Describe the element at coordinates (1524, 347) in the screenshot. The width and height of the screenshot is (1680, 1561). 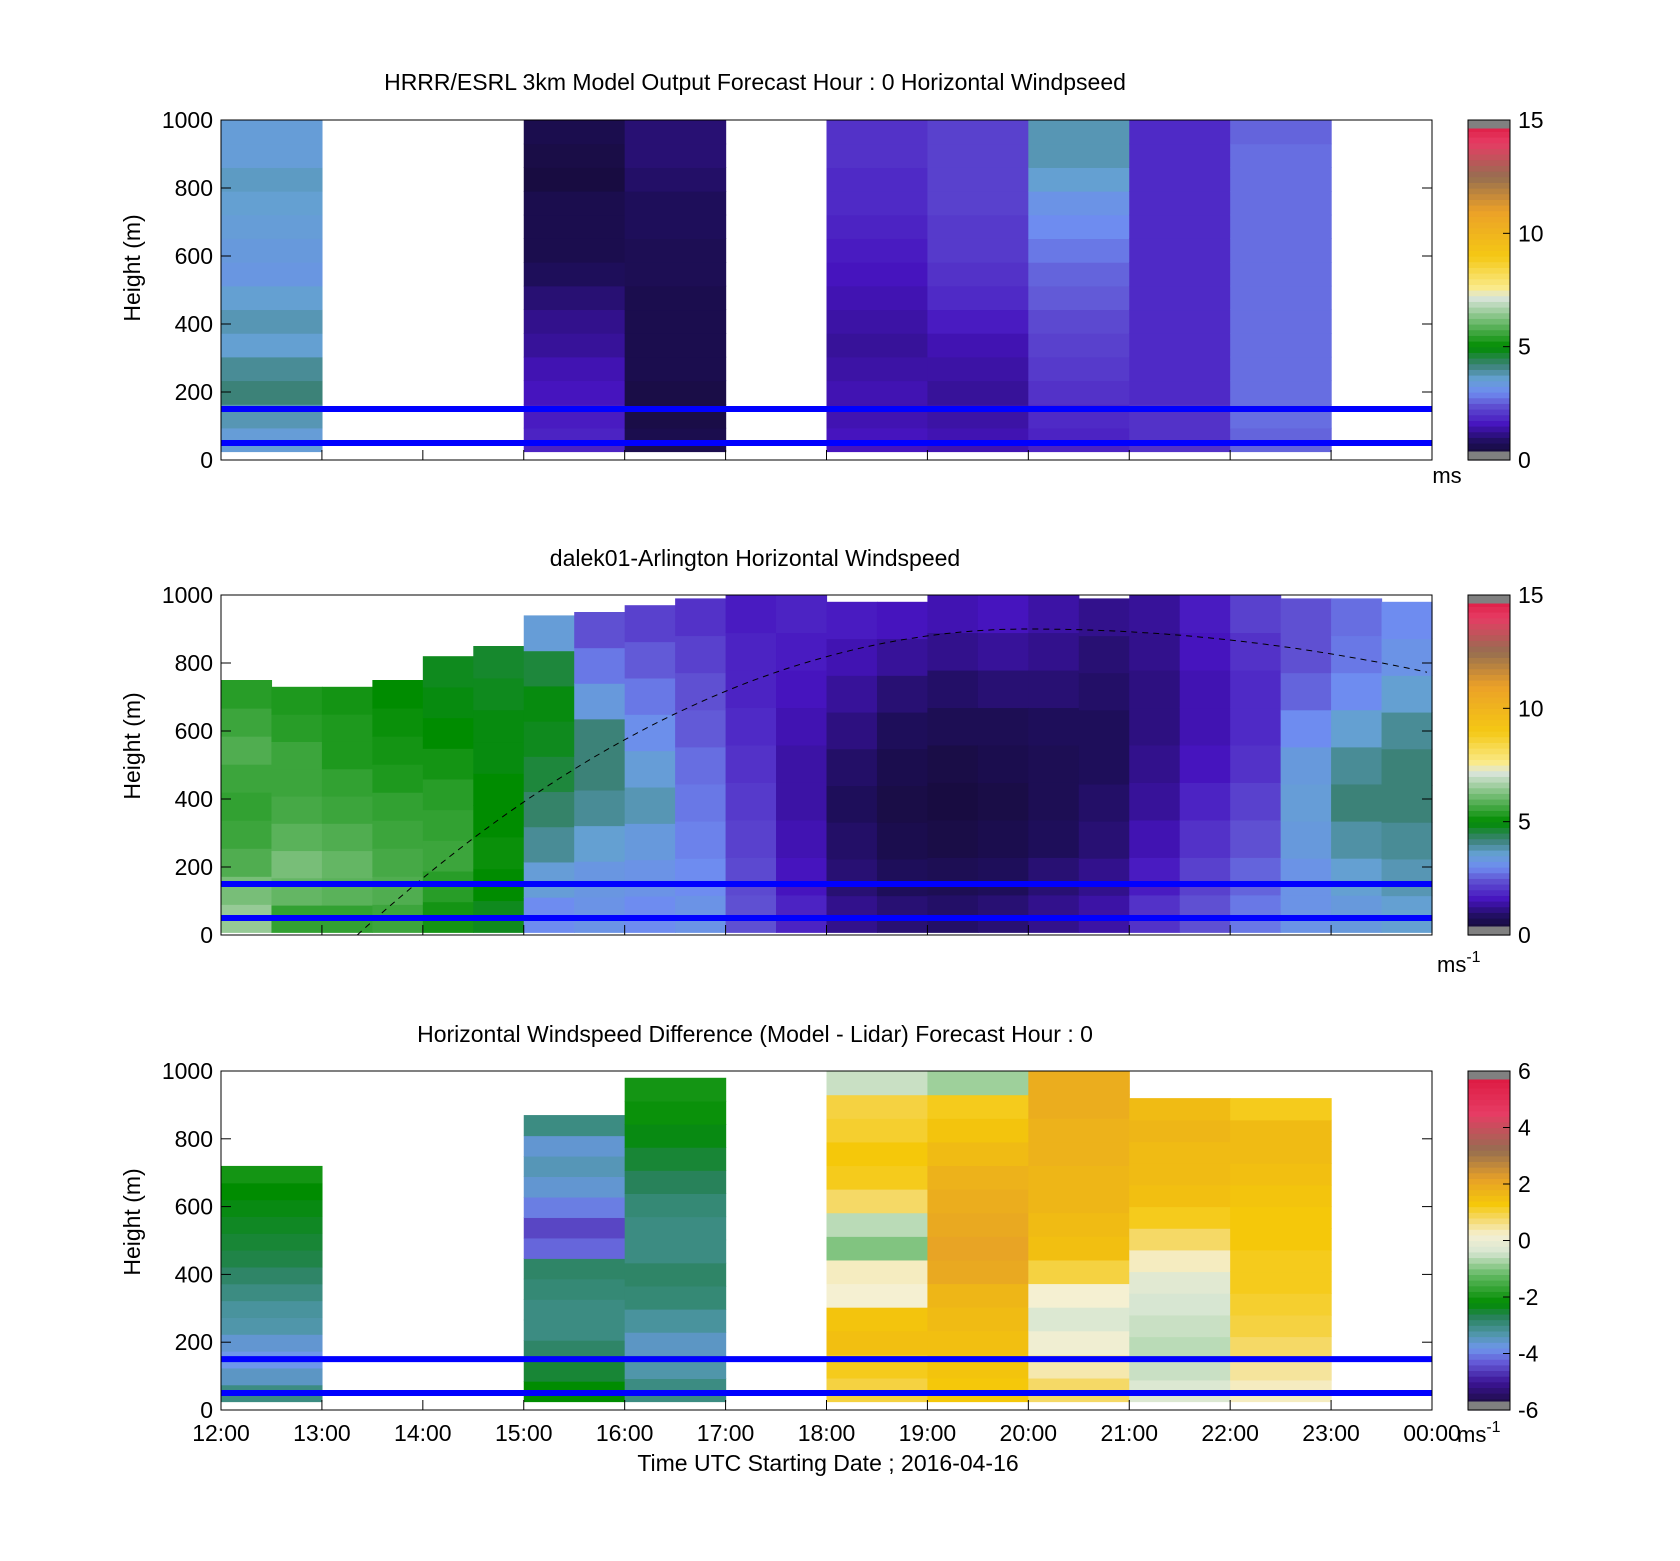
I see `colorbar-tick-label: 5` at that location.